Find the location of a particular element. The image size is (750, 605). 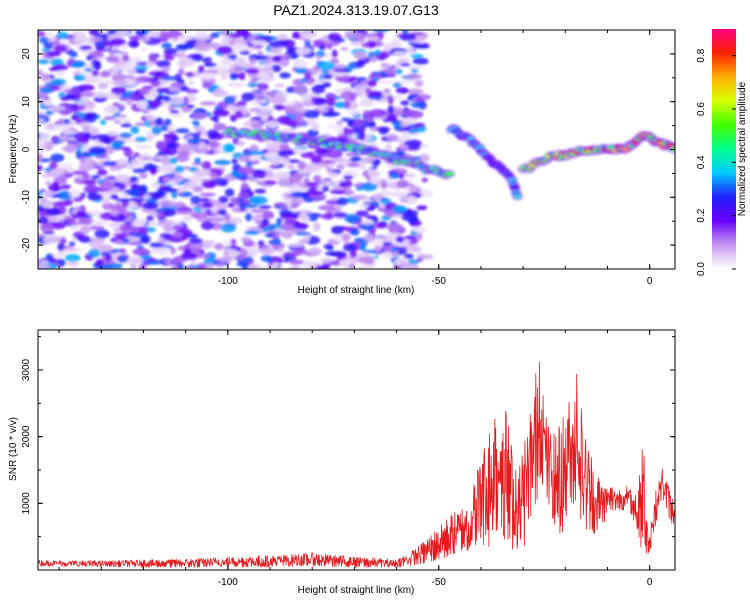

snr-ytick-label: 2000 is located at coordinates (26, 436).